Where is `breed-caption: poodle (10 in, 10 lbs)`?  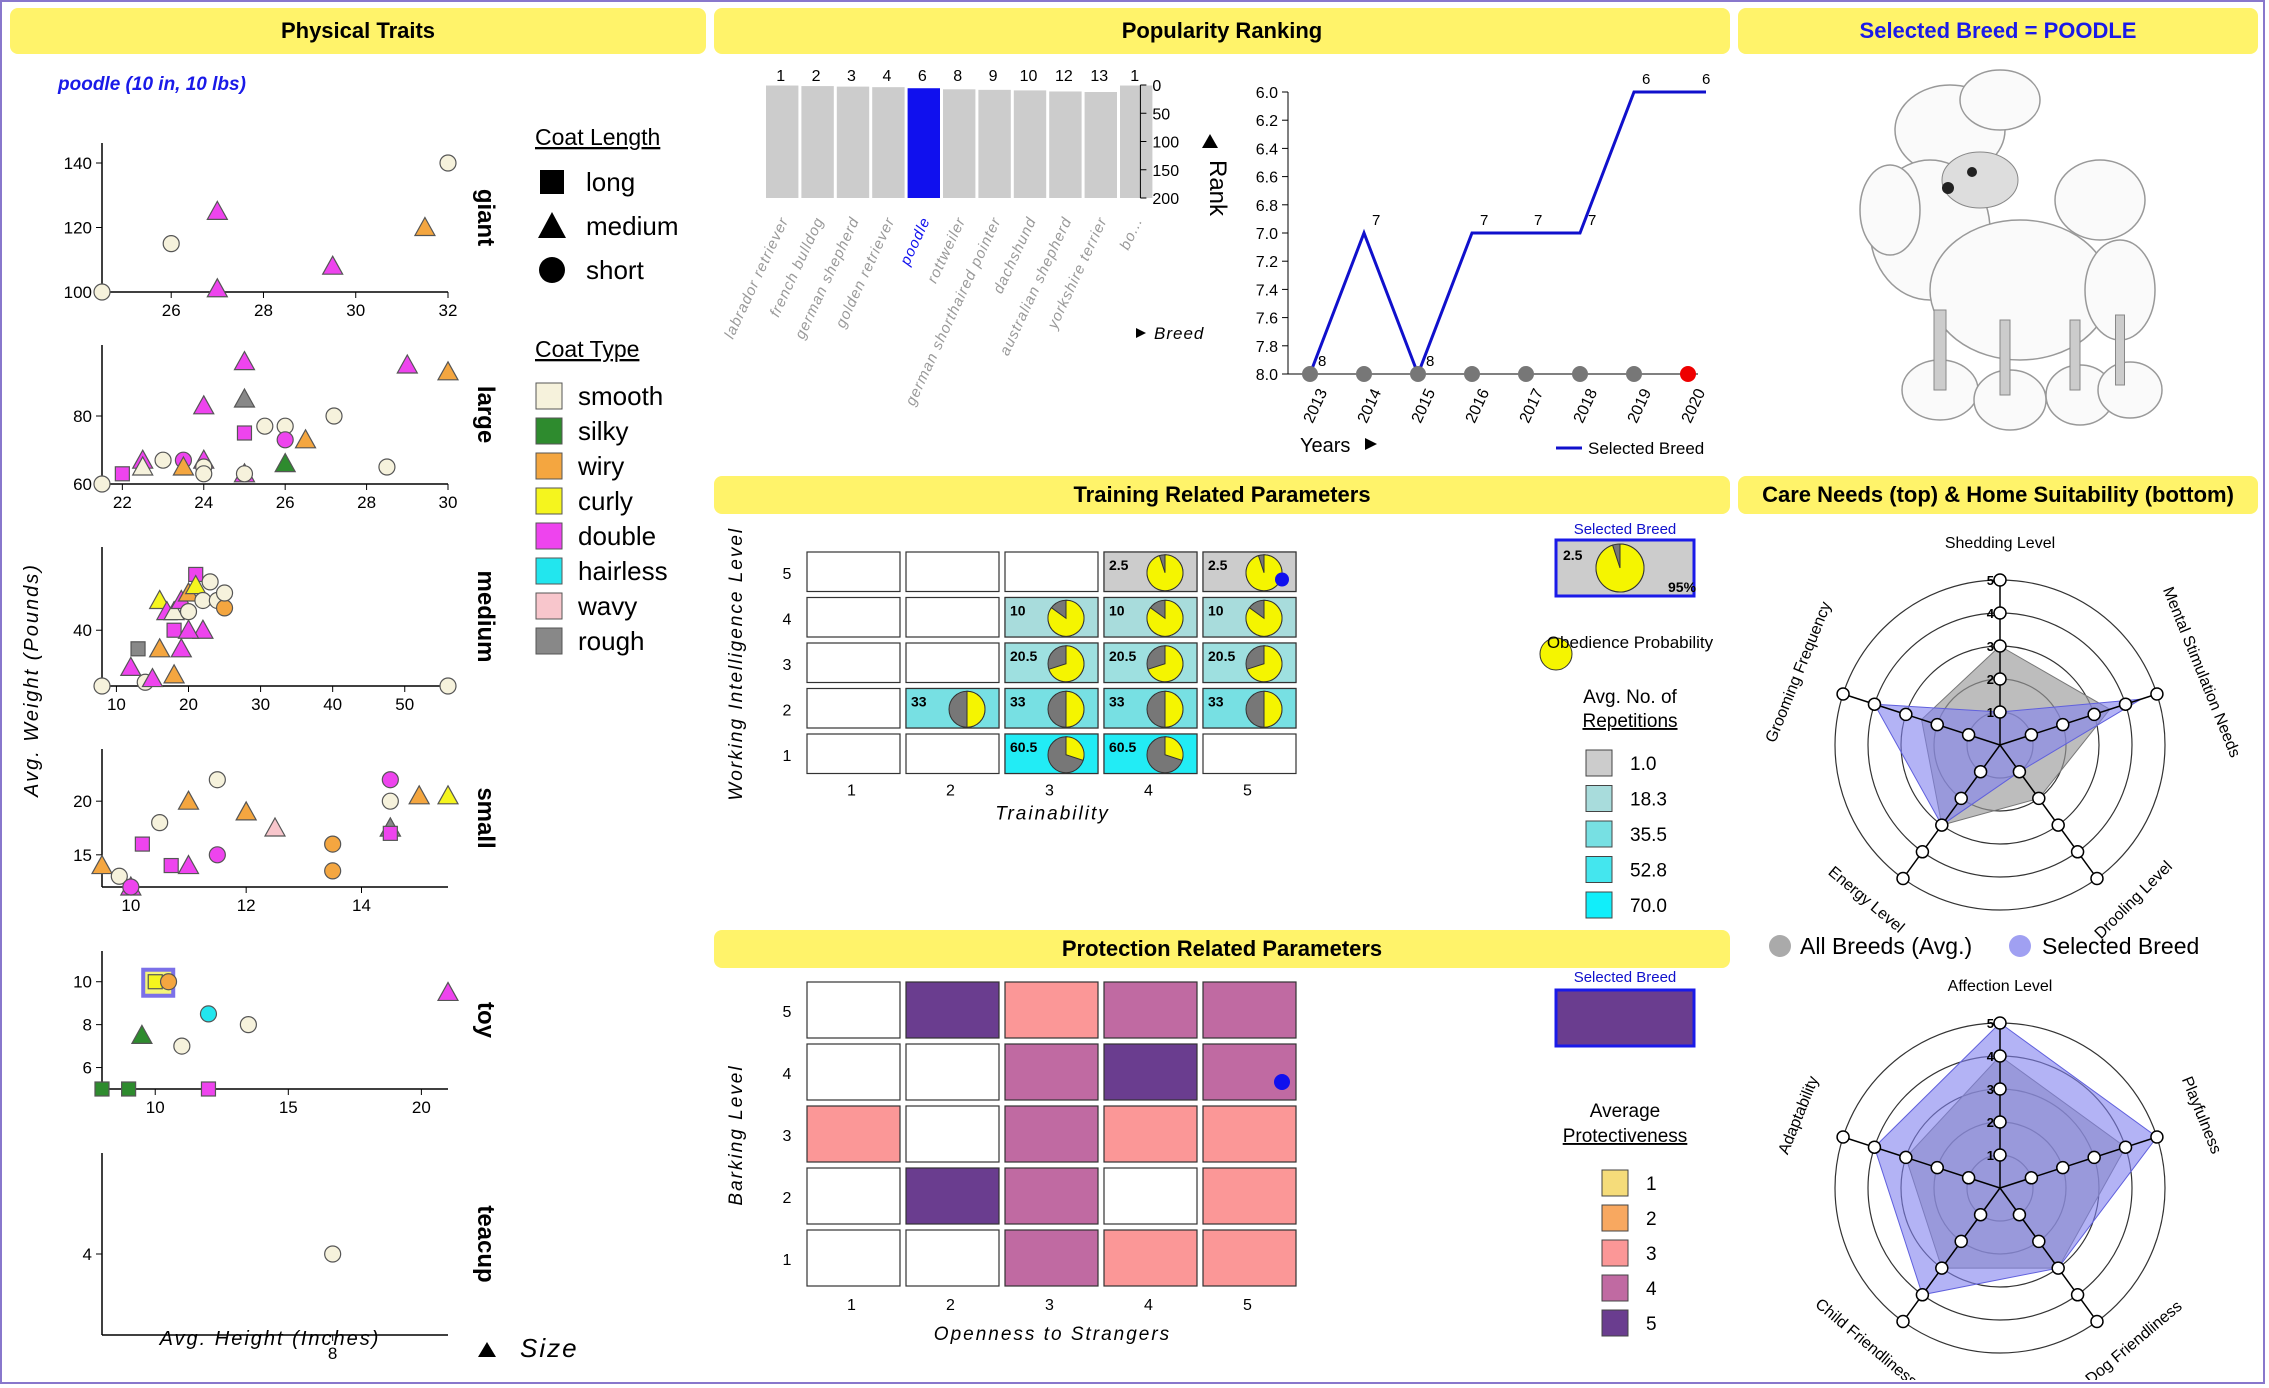
breed-caption: poodle (10 in, 10 lbs) is located at coordinates (151, 84).